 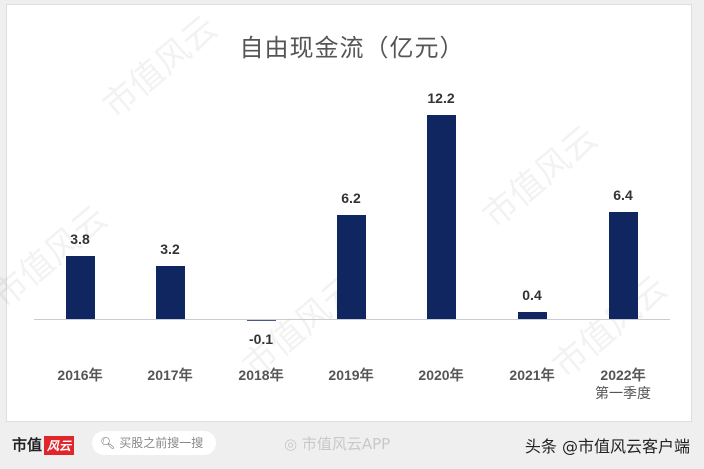 What do you see at coordinates (80, 375) in the screenshot?
I see `x-tick-label: 2016年` at bounding box center [80, 375].